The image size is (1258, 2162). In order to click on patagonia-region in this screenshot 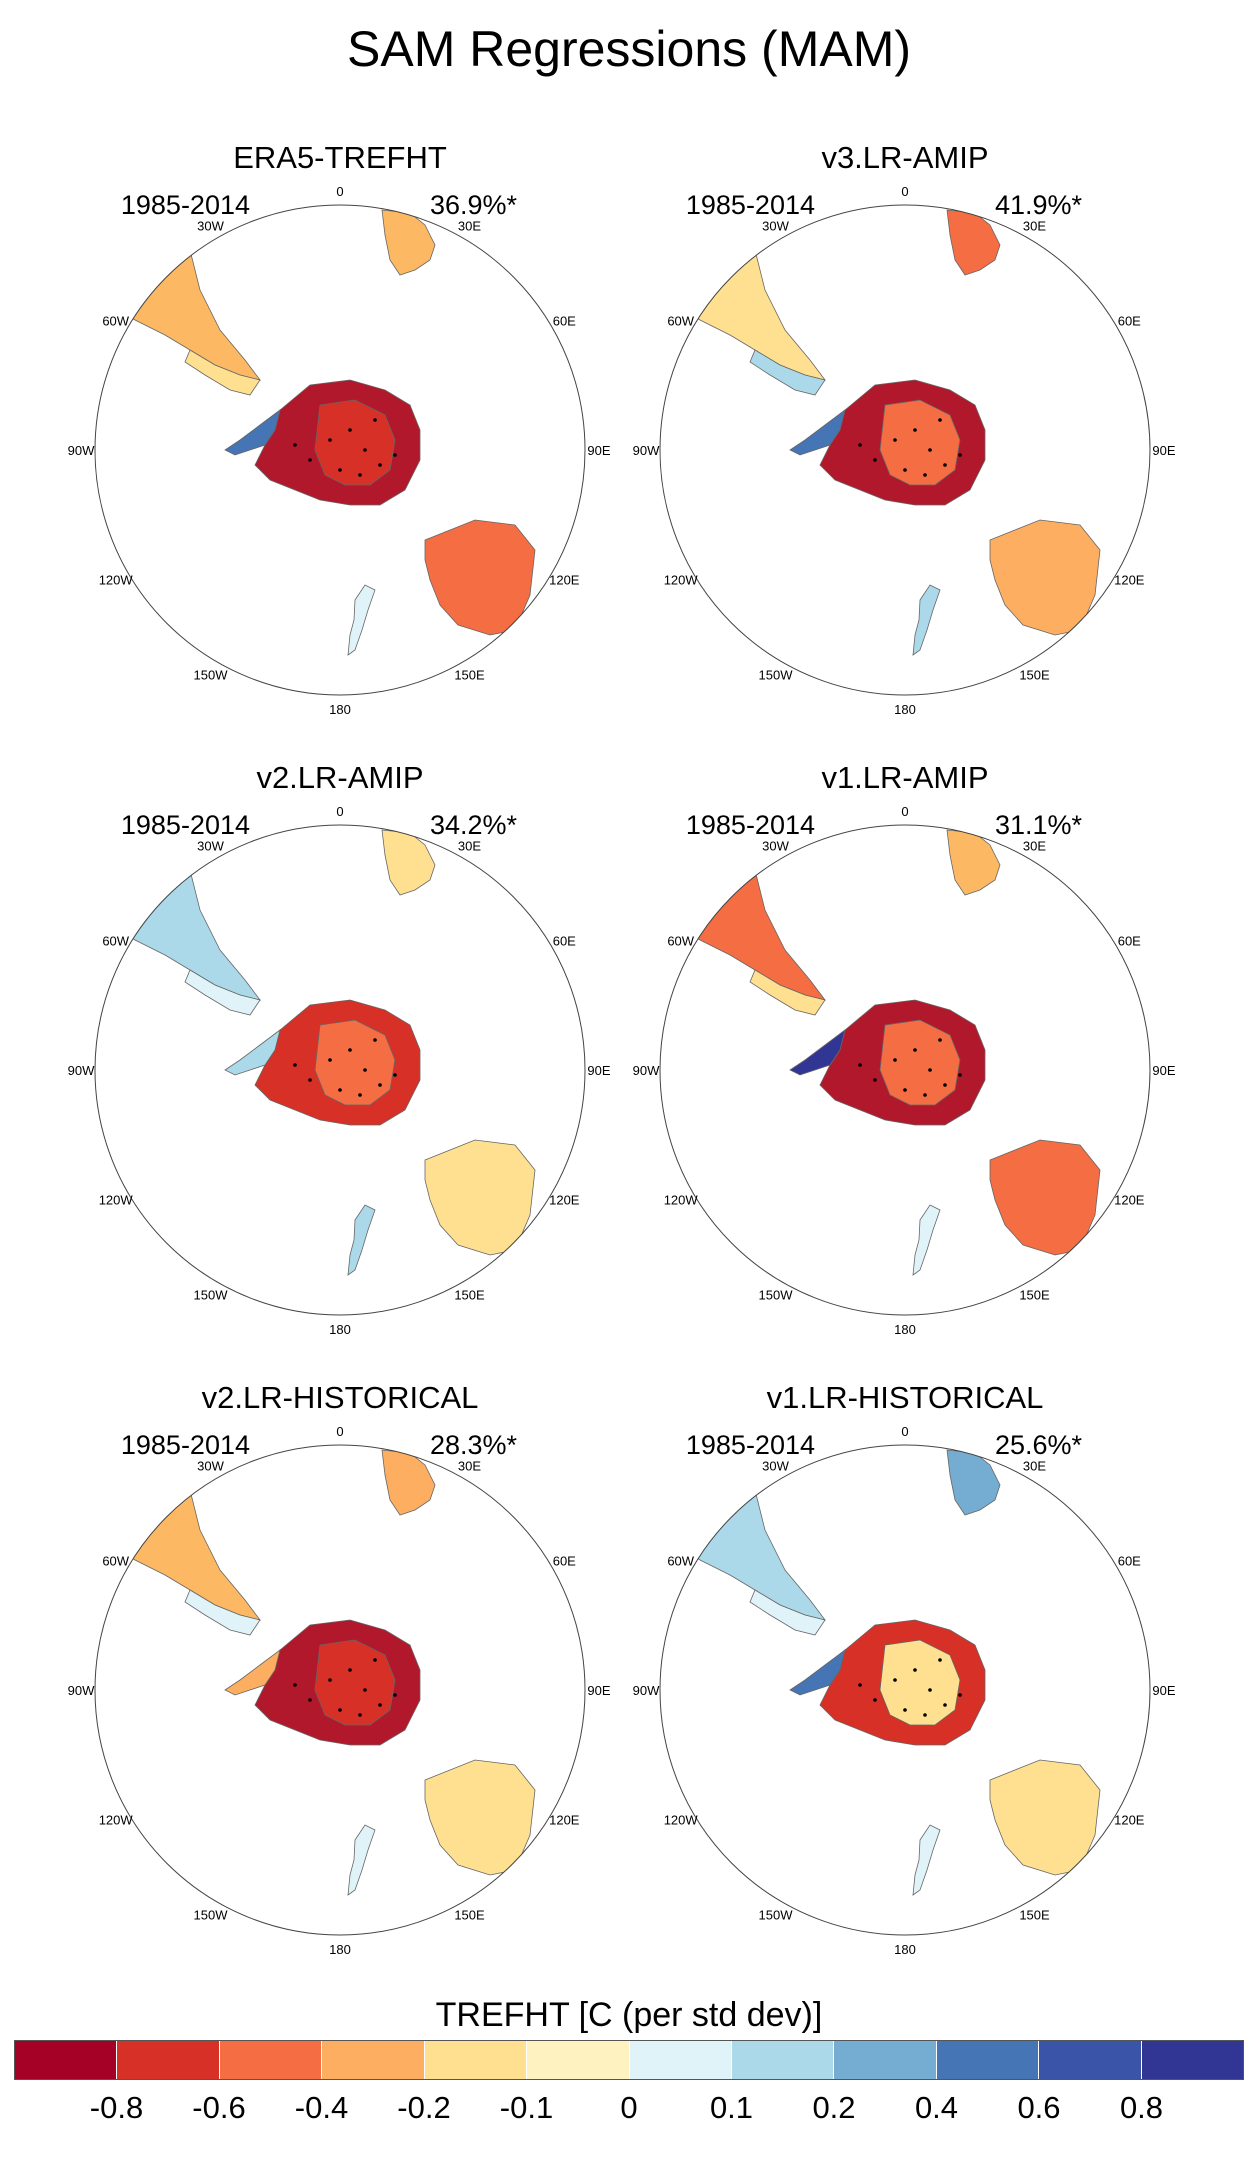, I will do `click(222, 1612)`.